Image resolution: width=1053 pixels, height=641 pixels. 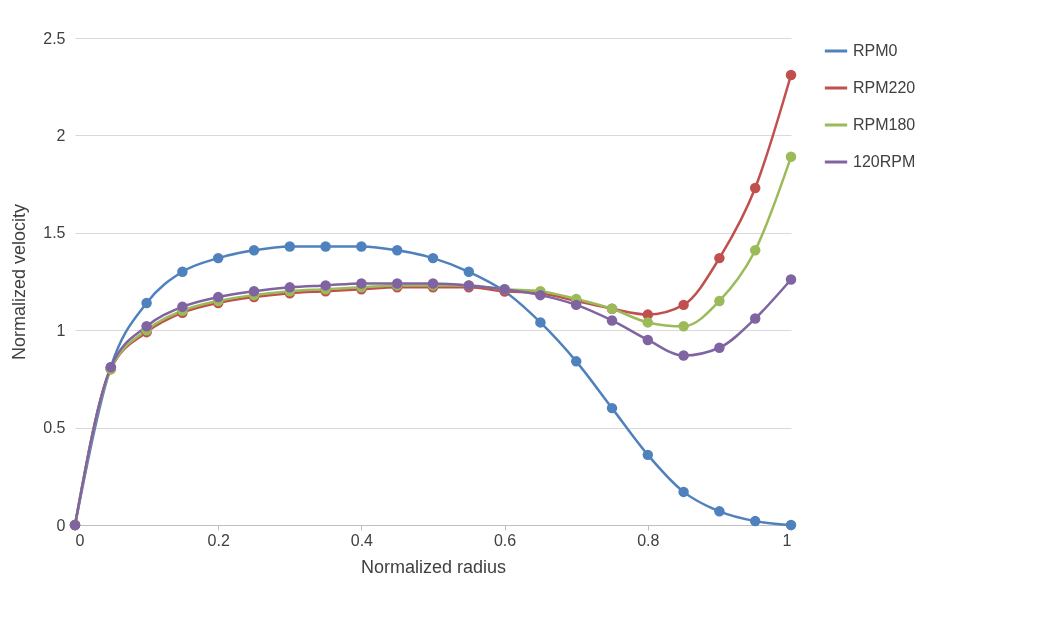 I want to click on x-tick-label: 0.6, so click(x=505, y=540).